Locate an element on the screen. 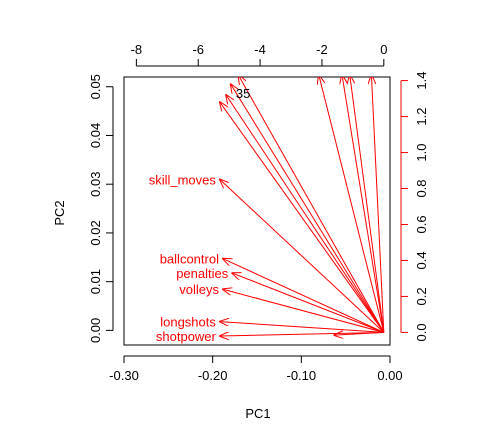  right-tick-label: 0.4 is located at coordinates (421, 260).